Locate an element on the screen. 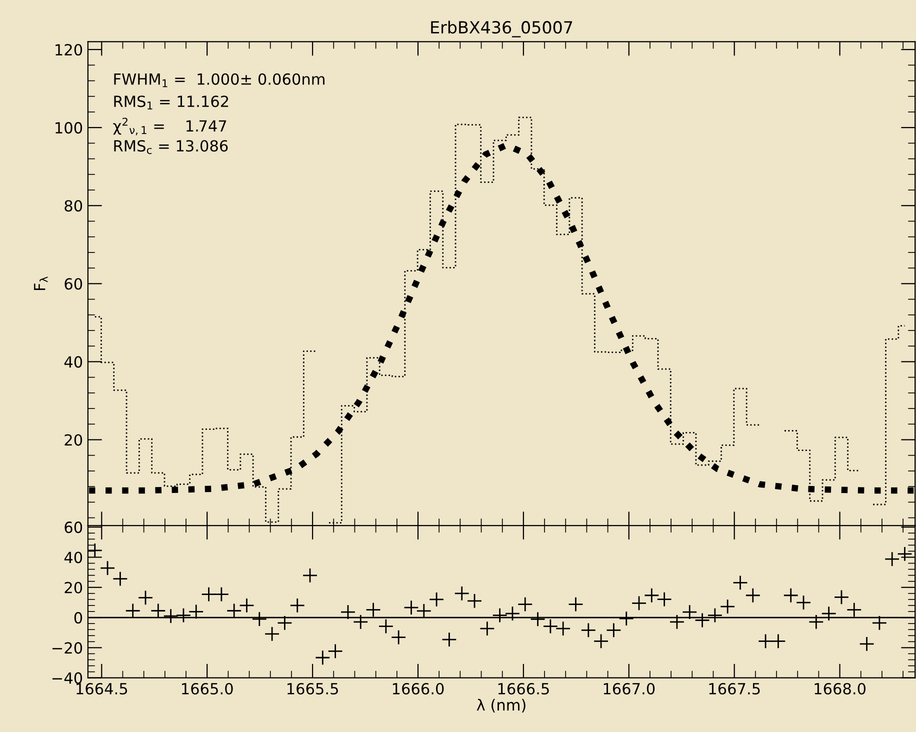 The width and height of the screenshot is (916, 732). chart-title: ErbBX436_05007 is located at coordinates (501, 29).